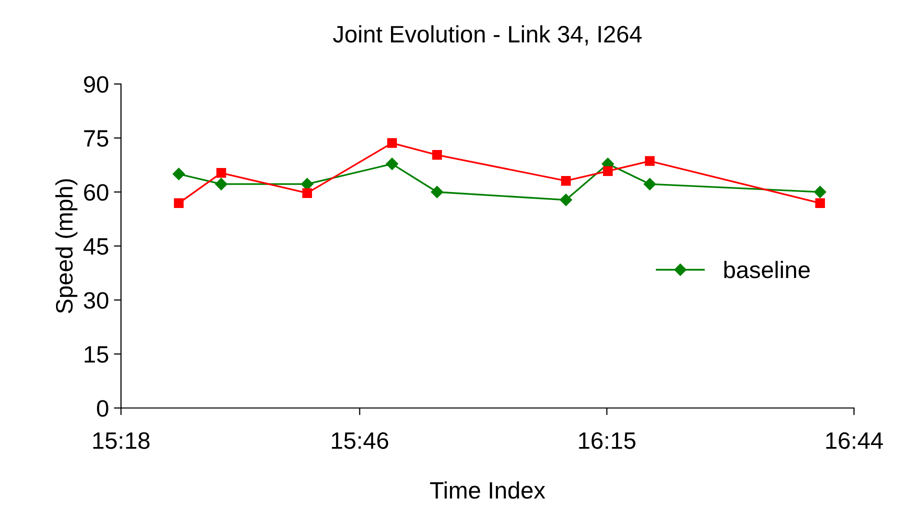 The height and width of the screenshot is (527, 904). I want to click on y-tick-label: 45, so click(95, 246).